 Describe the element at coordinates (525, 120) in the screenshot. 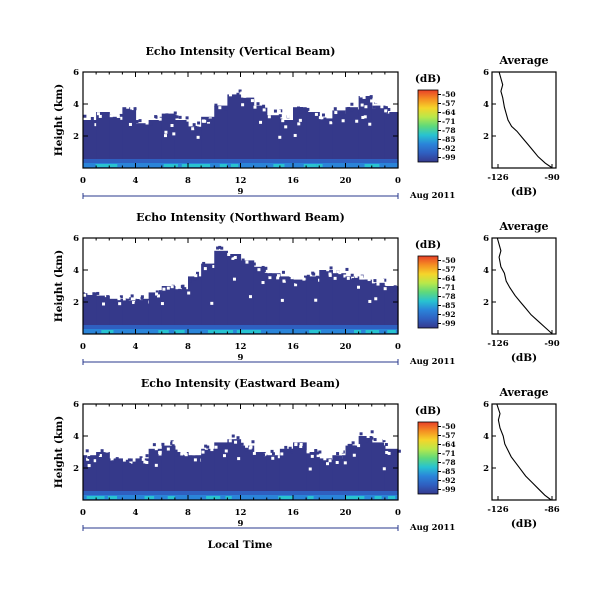

I see `average-profile-line` at that location.